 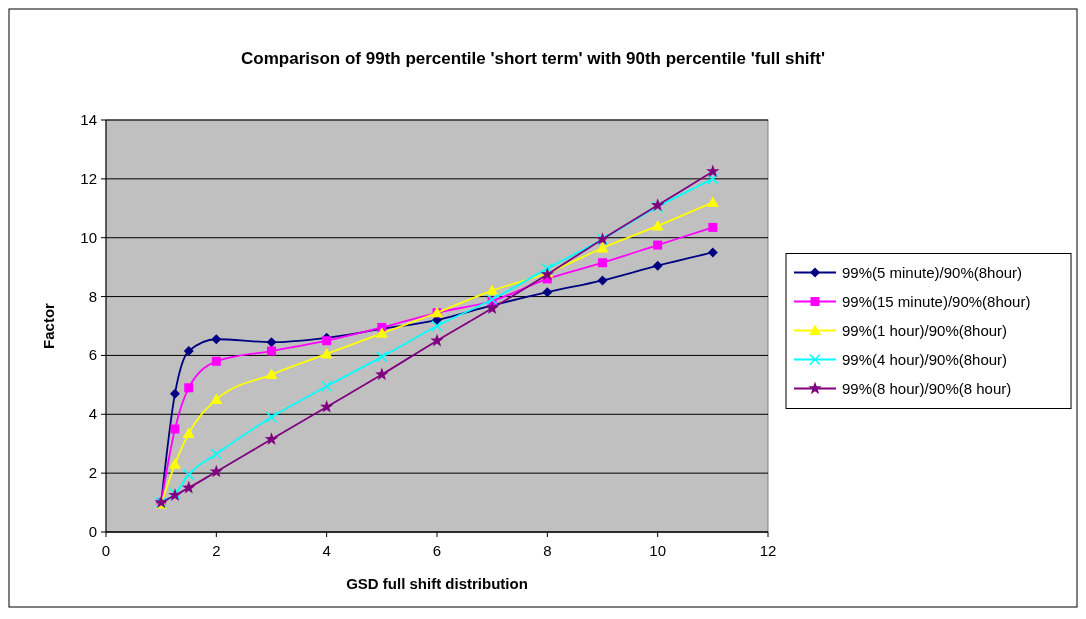 What do you see at coordinates (216, 550) in the screenshot?
I see `x-tick-label: 2` at bounding box center [216, 550].